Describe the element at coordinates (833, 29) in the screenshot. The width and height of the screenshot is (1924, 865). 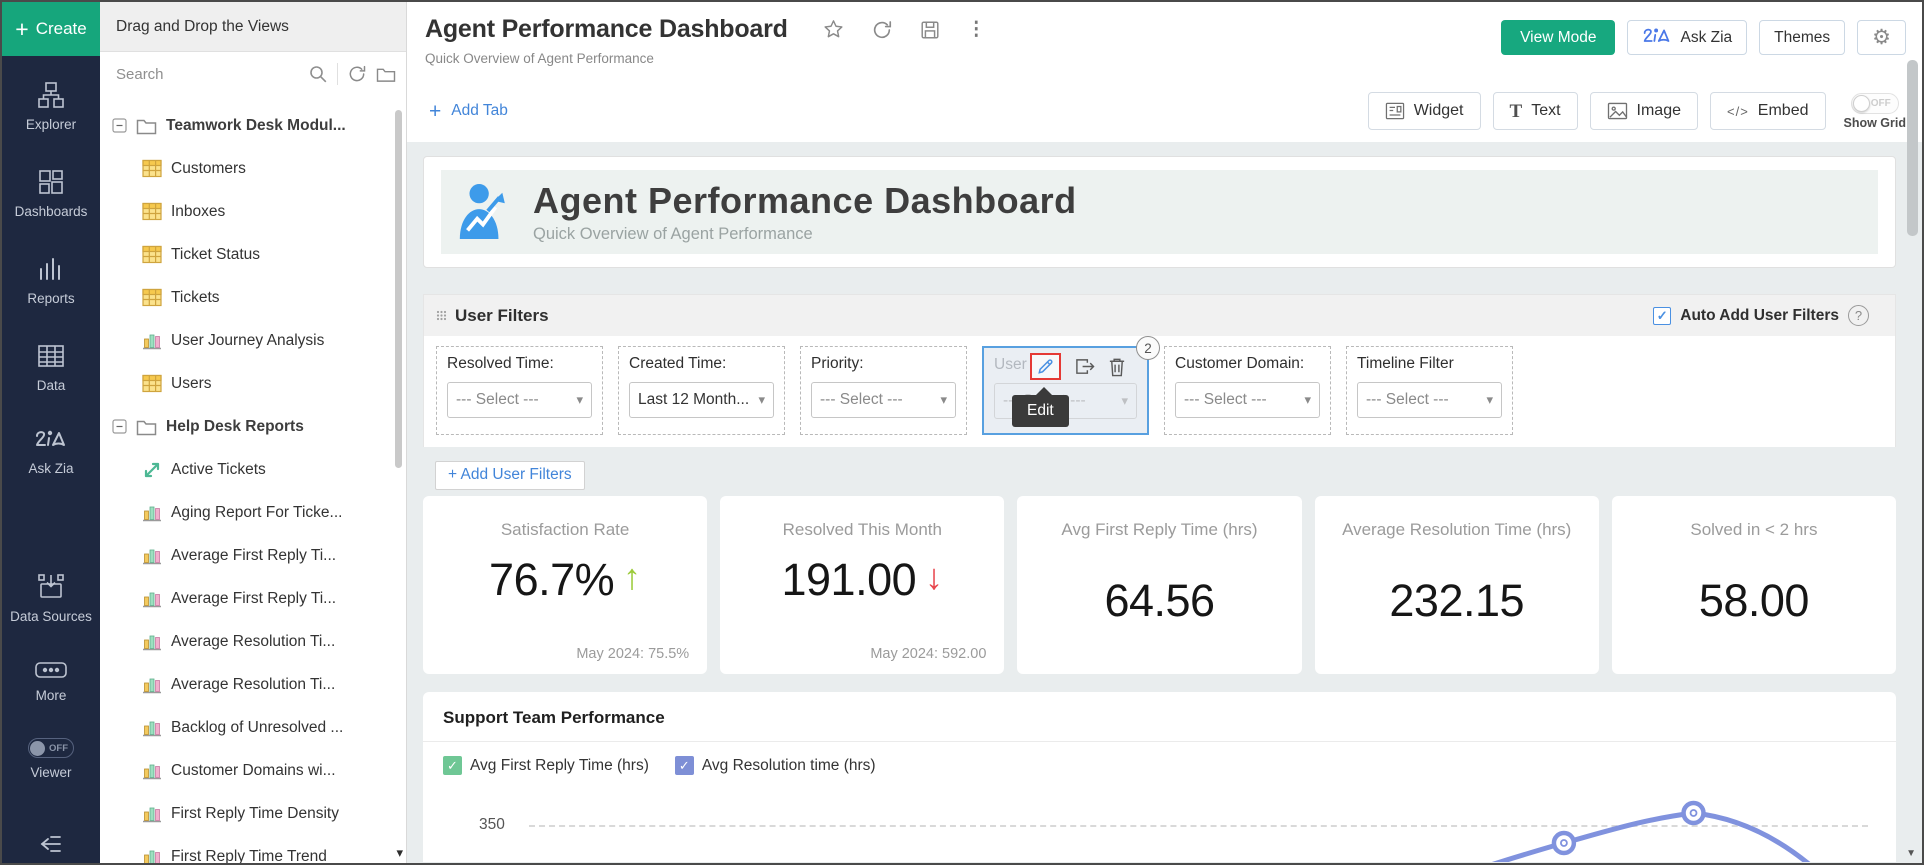
I see `favorite-star-icon` at that location.